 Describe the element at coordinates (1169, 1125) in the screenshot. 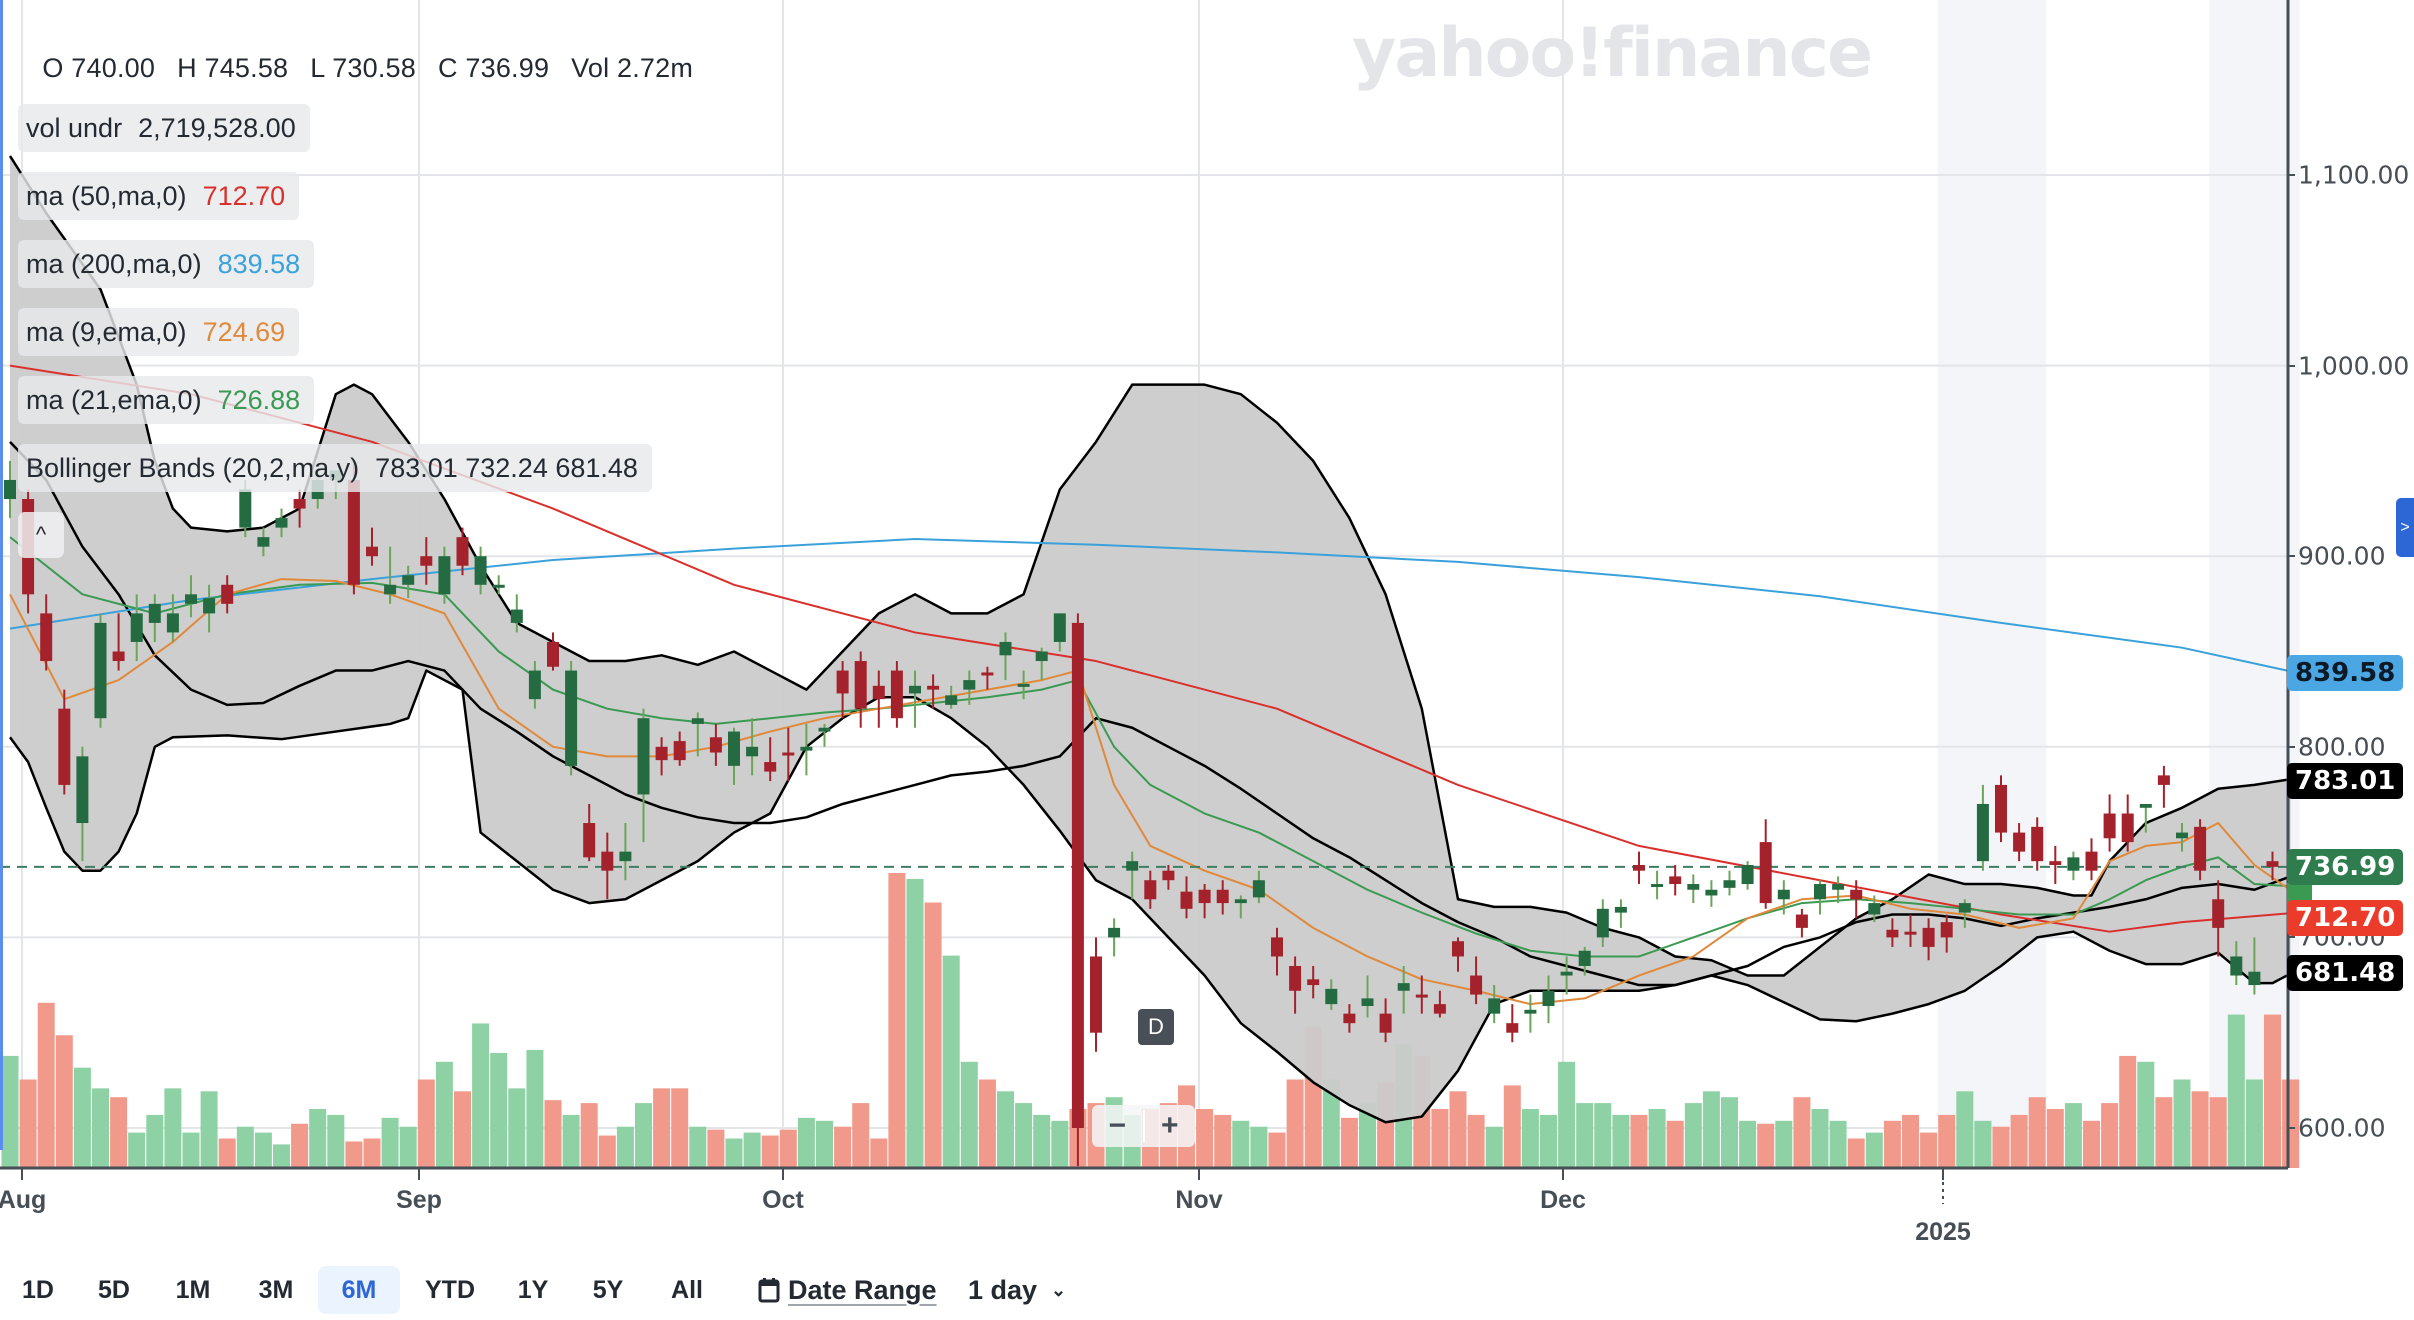

I see `zoom-in-button: +` at that location.